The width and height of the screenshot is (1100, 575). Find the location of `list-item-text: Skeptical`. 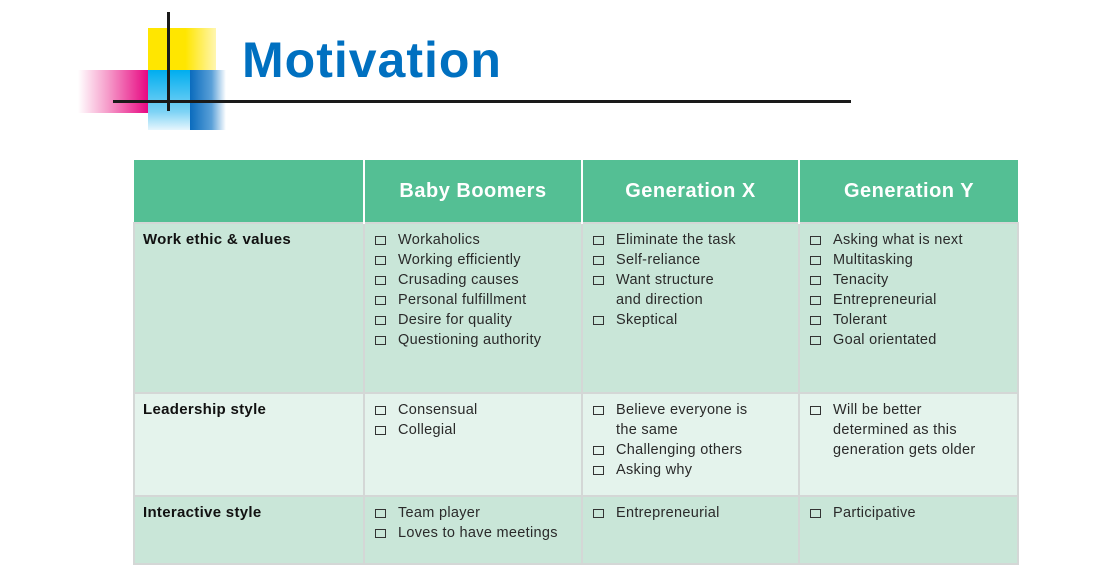

list-item-text: Skeptical is located at coordinates (647, 320).